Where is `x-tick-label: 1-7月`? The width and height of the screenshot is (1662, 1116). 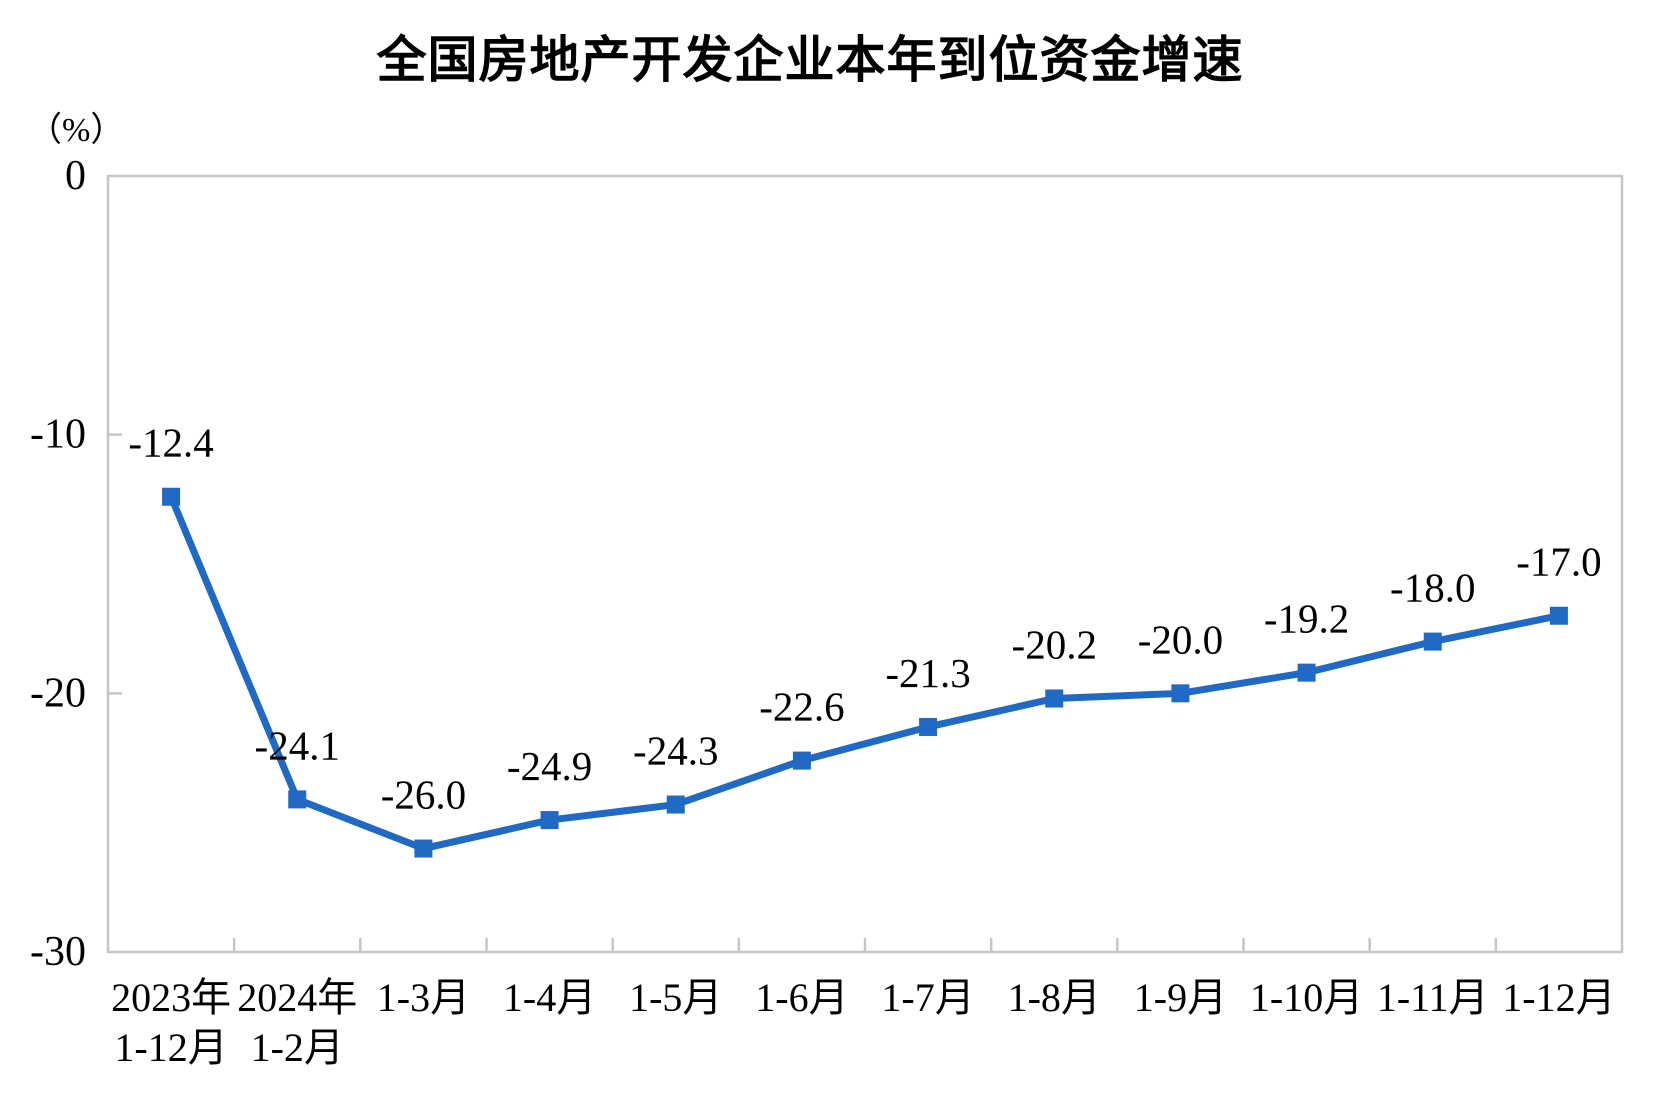
x-tick-label: 1-7月 is located at coordinates (927, 997).